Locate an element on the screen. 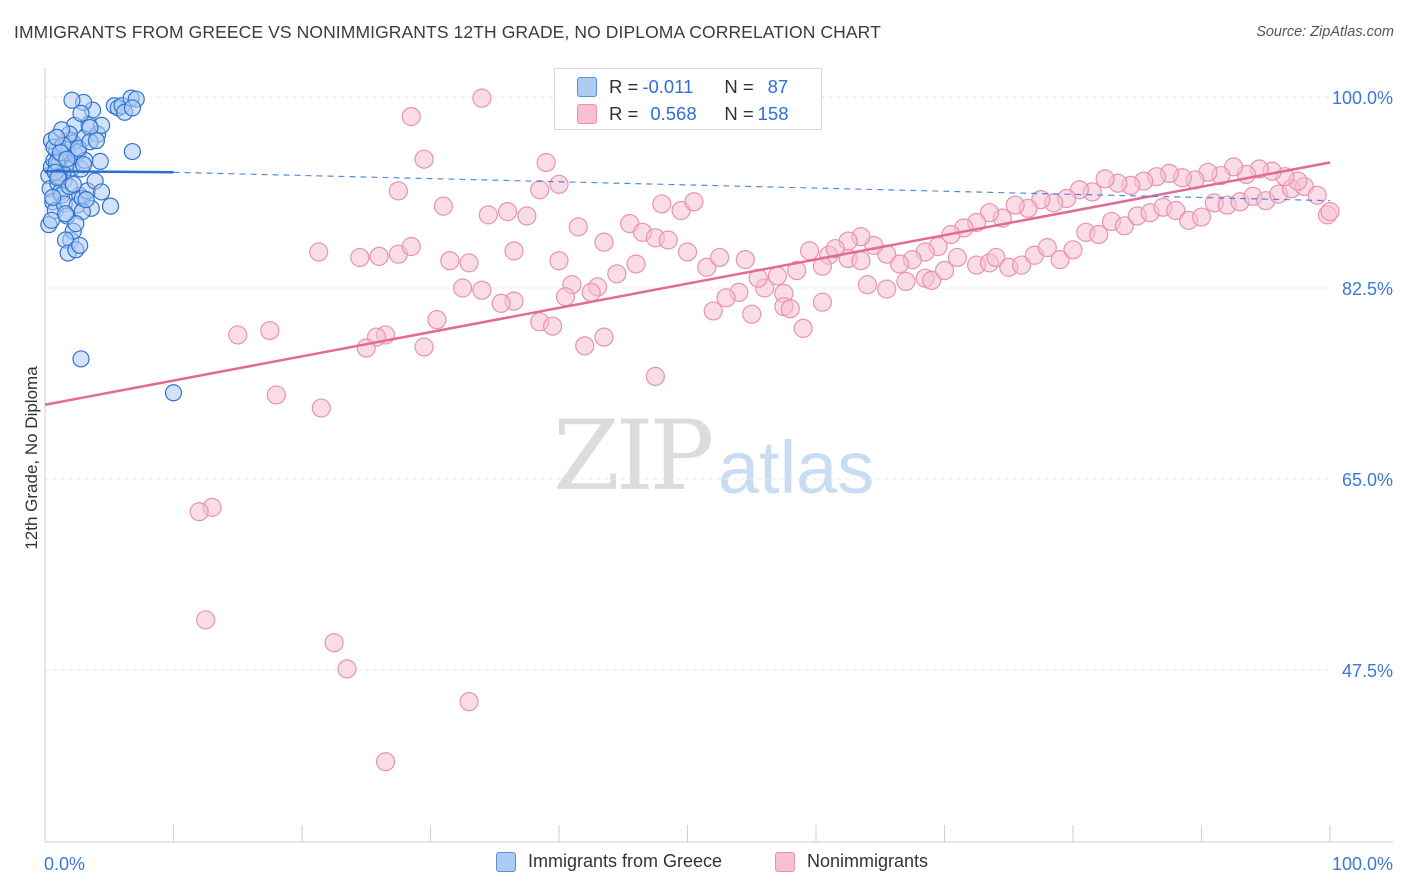 Image resolution: width=1406 pixels, height=892 pixels. r-label: R = is located at coordinates (624, 86).